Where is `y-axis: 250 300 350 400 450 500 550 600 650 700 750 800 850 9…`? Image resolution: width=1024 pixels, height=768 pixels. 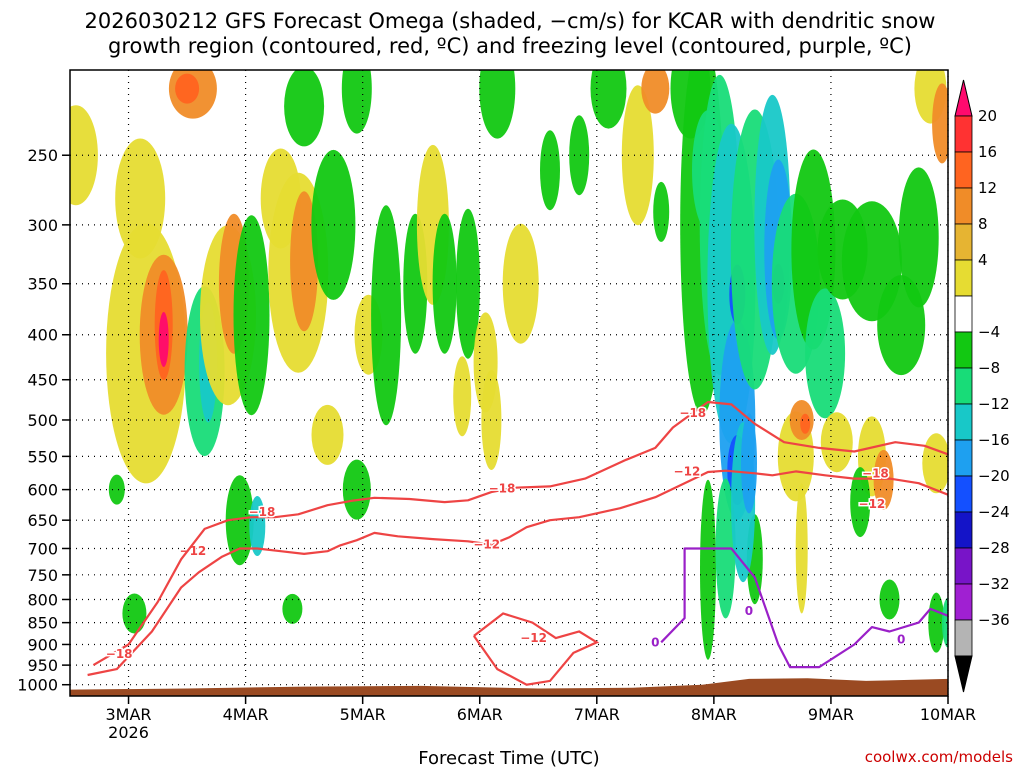 y-axis: 250 300 350 400 450 500 550 600 650 700 750 800 850 9… is located at coordinates (43, 420).